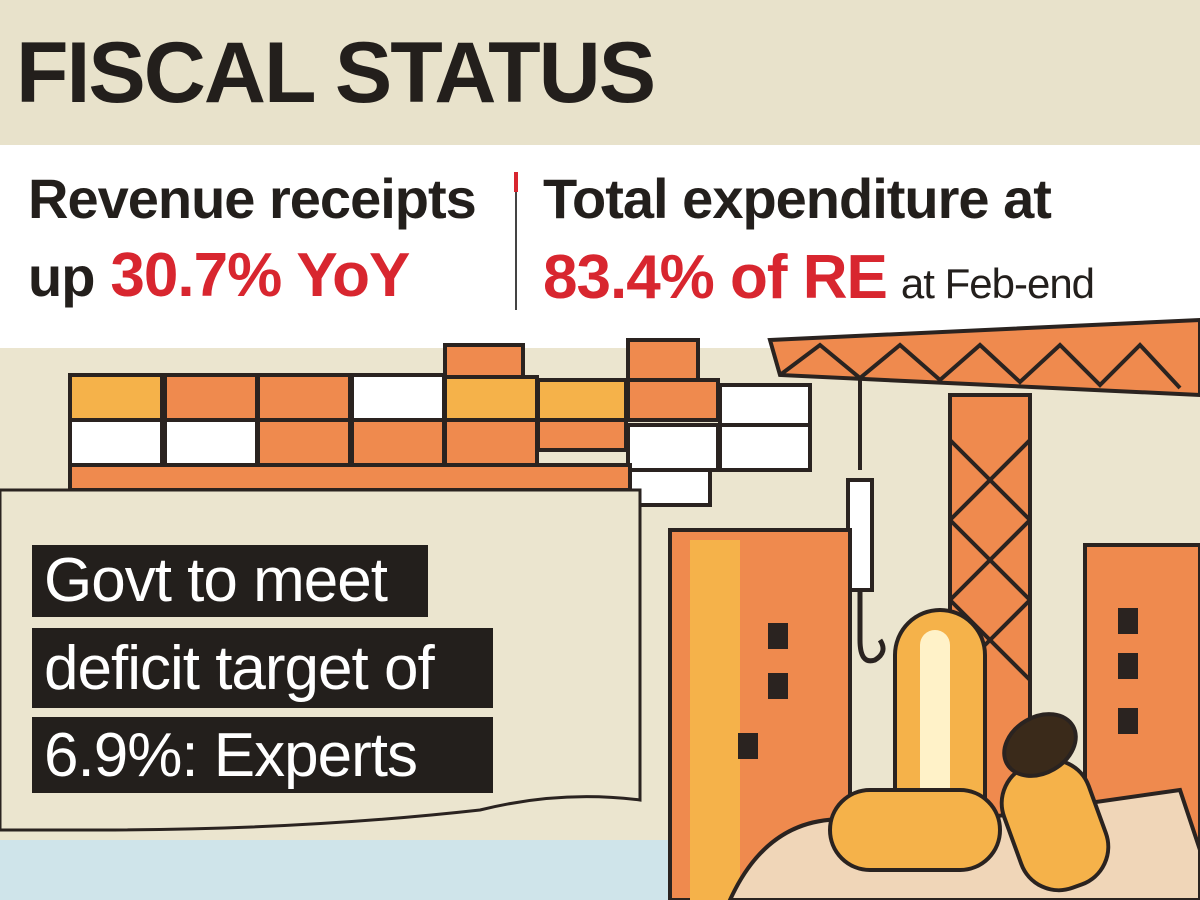  Describe the element at coordinates (61, 276) in the screenshot. I see `stat-prefix: up` at that location.